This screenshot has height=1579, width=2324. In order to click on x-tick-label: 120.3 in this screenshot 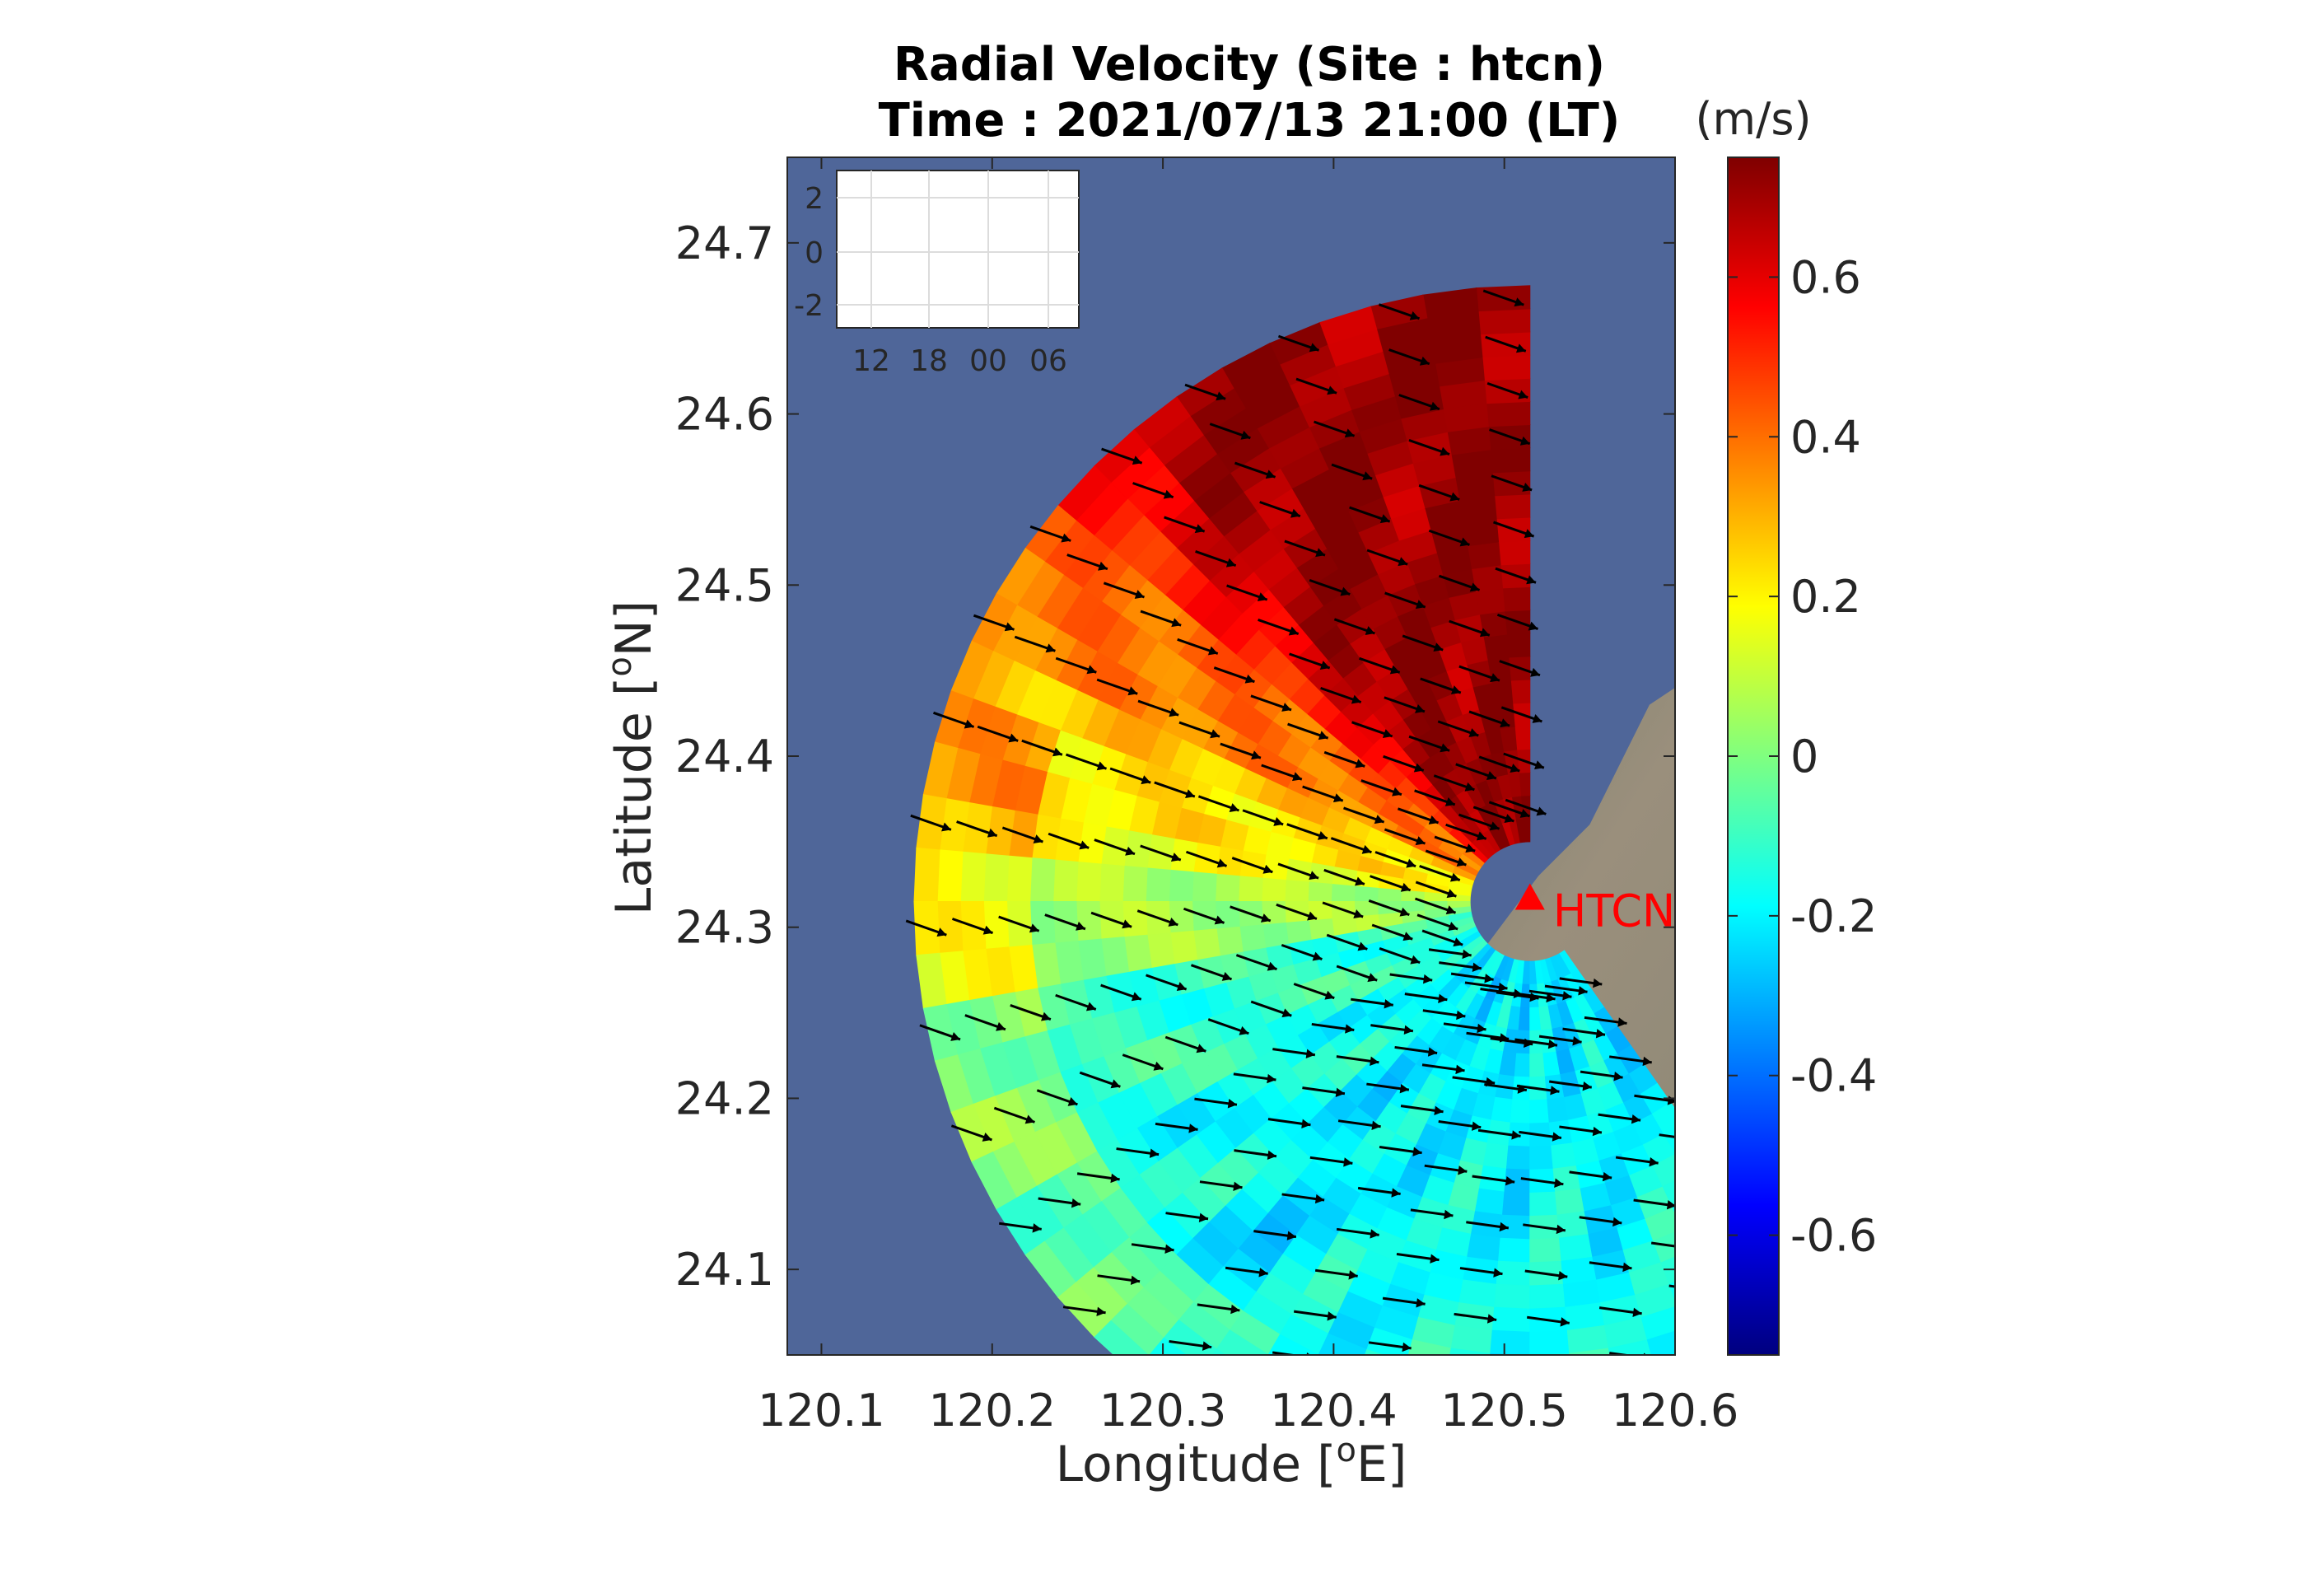, I will do `click(1163, 1411)`.